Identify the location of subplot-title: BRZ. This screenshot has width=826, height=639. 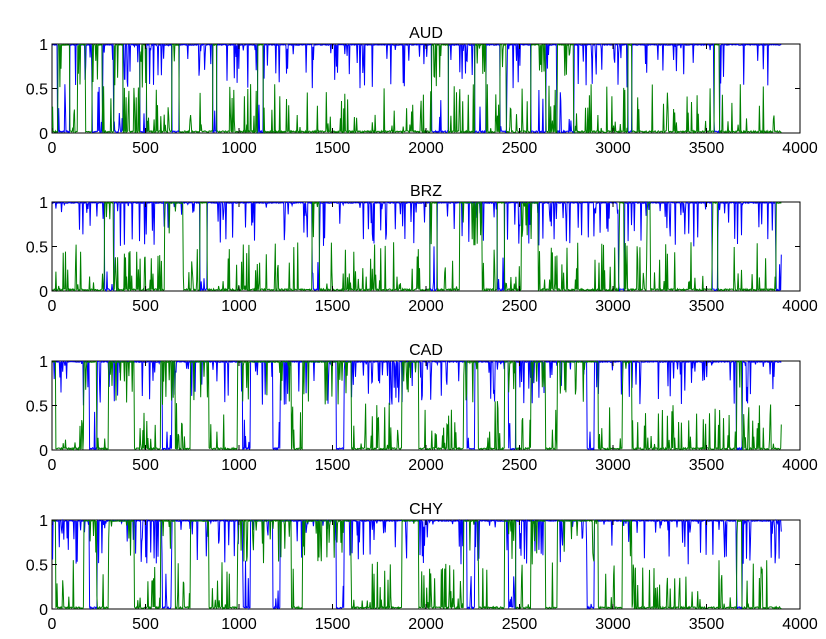
(426, 191).